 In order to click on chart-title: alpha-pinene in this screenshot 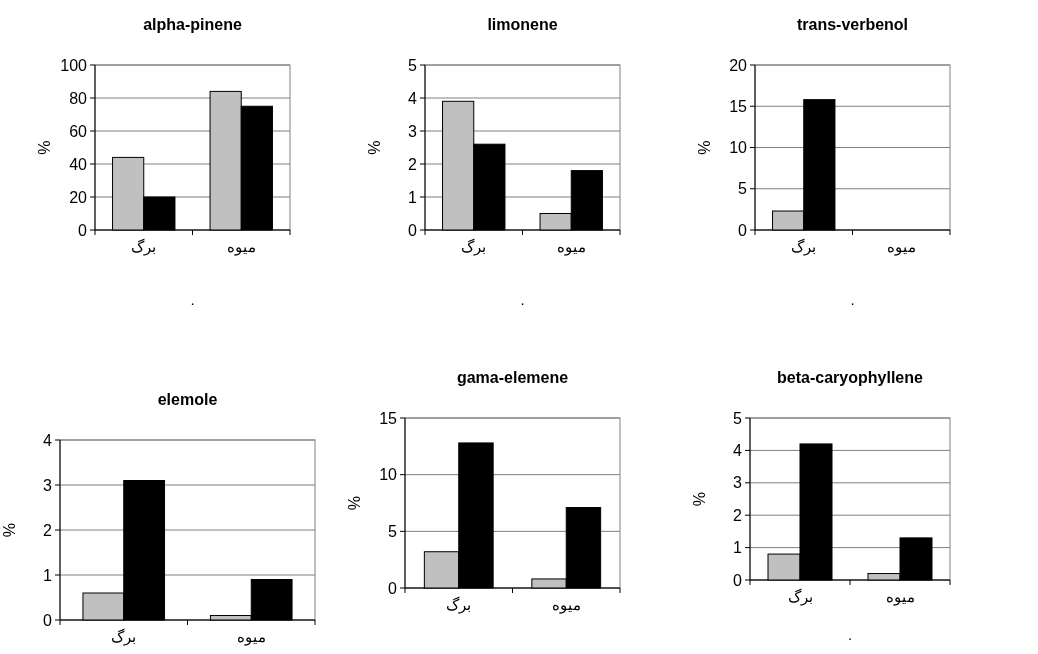, I will do `click(192, 24)`.